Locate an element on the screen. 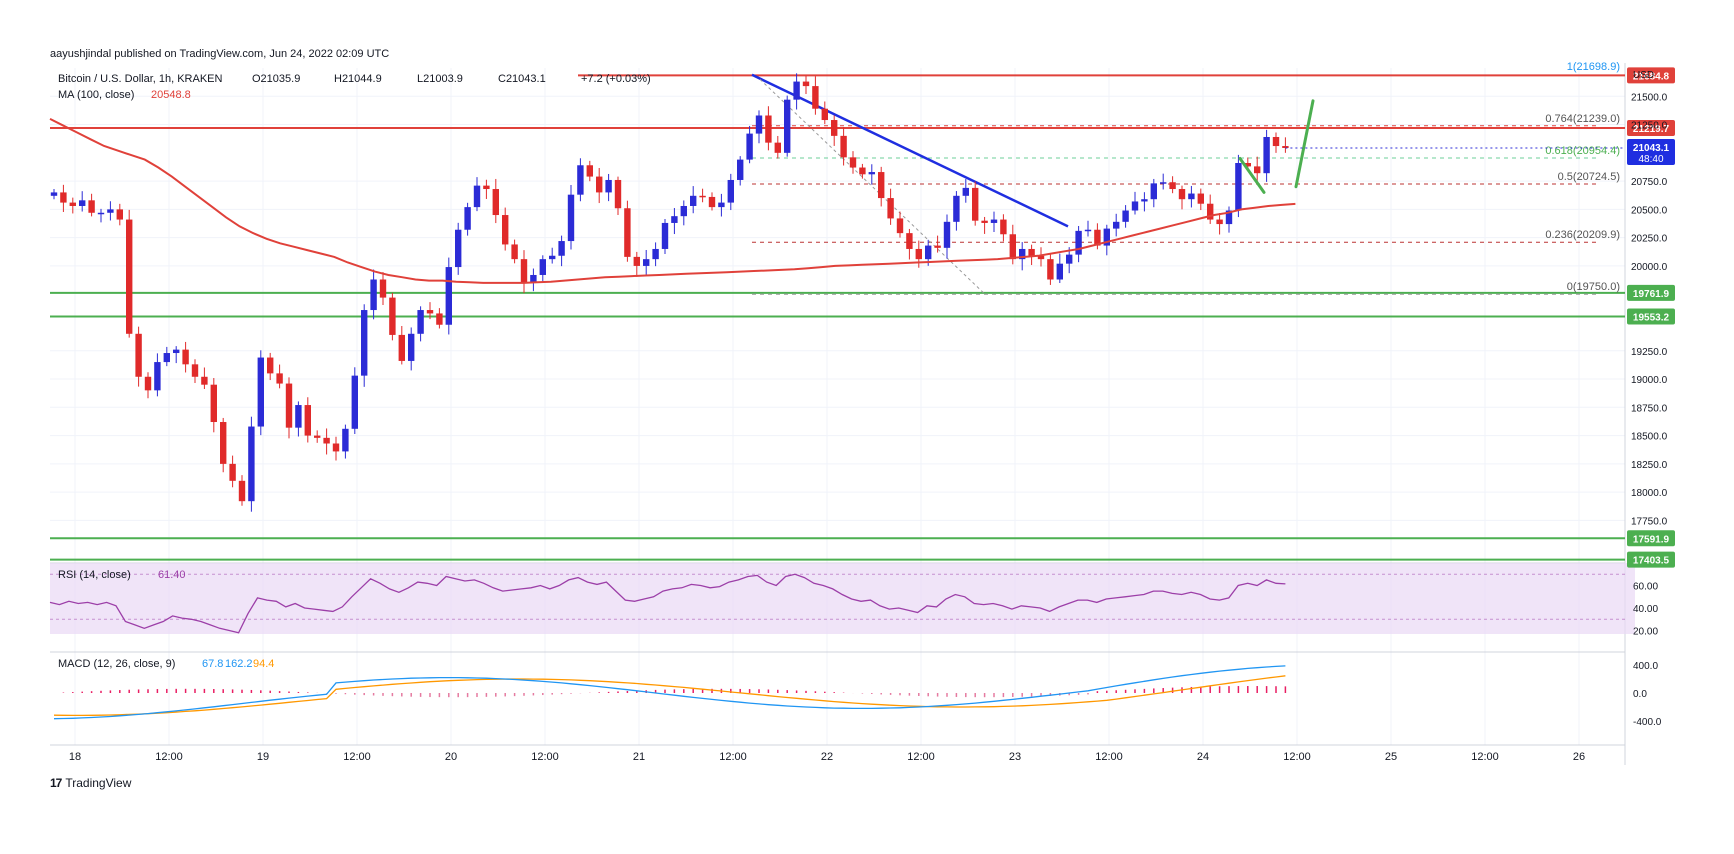 Image resolution: width=1734 pixels, height=854 pixels. ma-line is located at coordinates (672, 201).